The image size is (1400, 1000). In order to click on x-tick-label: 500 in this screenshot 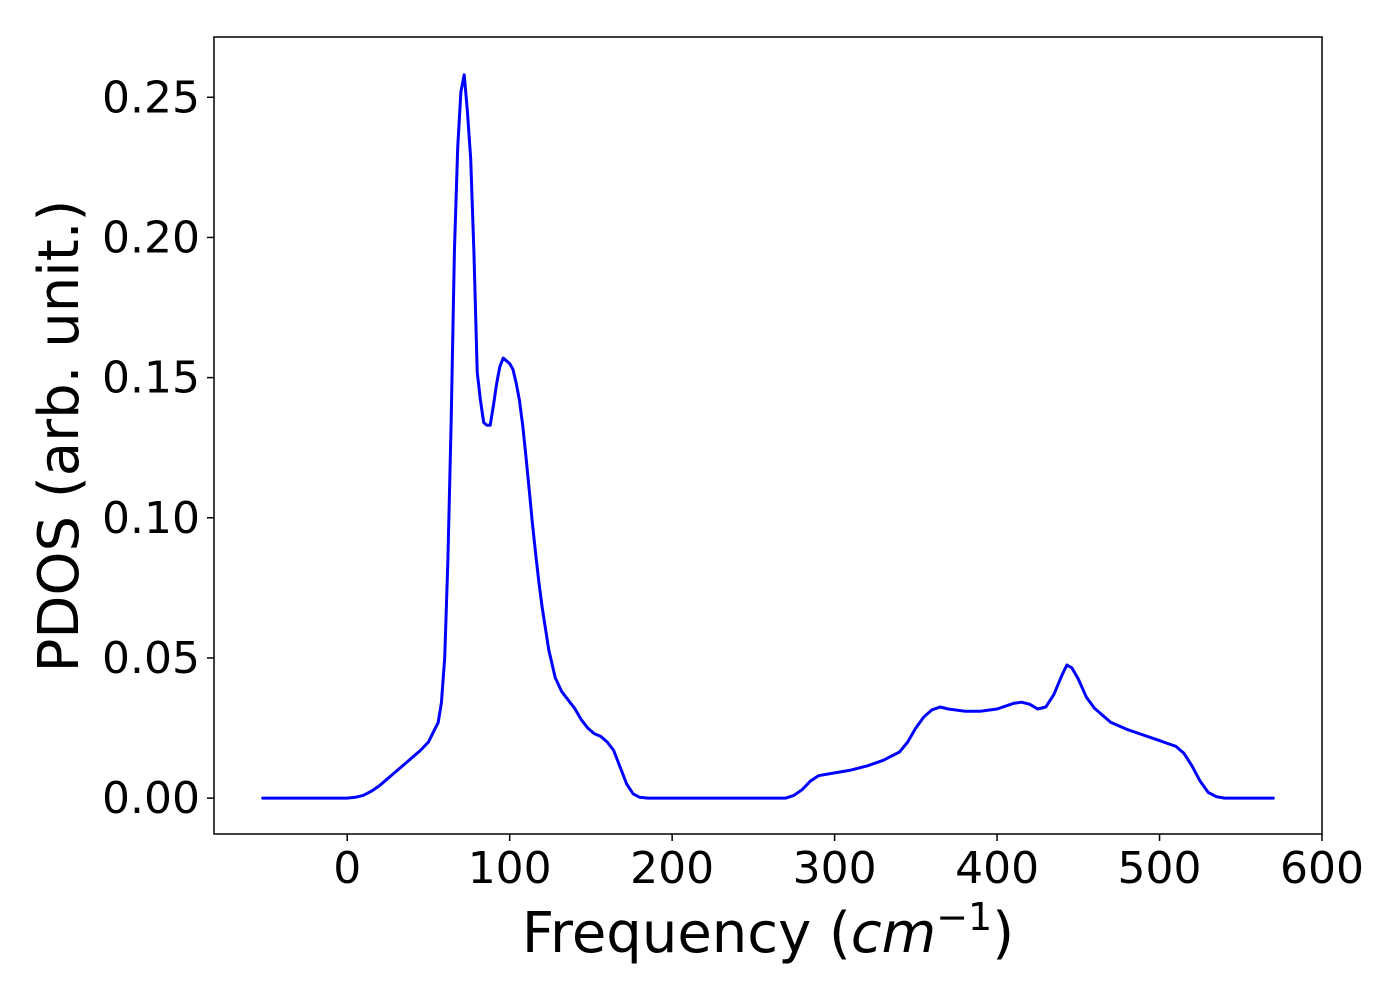, I will do `click(1160, 868)`.